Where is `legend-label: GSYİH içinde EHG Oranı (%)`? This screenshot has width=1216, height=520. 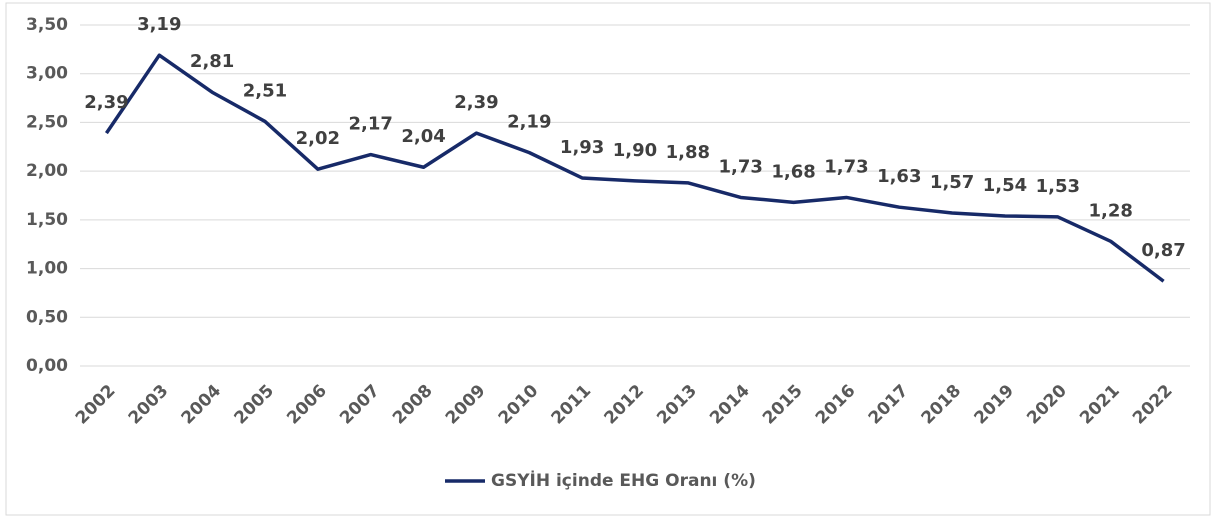 legend-label: GSYİH içinde EHG Oranı (%) is located at coordinates (623, 480).